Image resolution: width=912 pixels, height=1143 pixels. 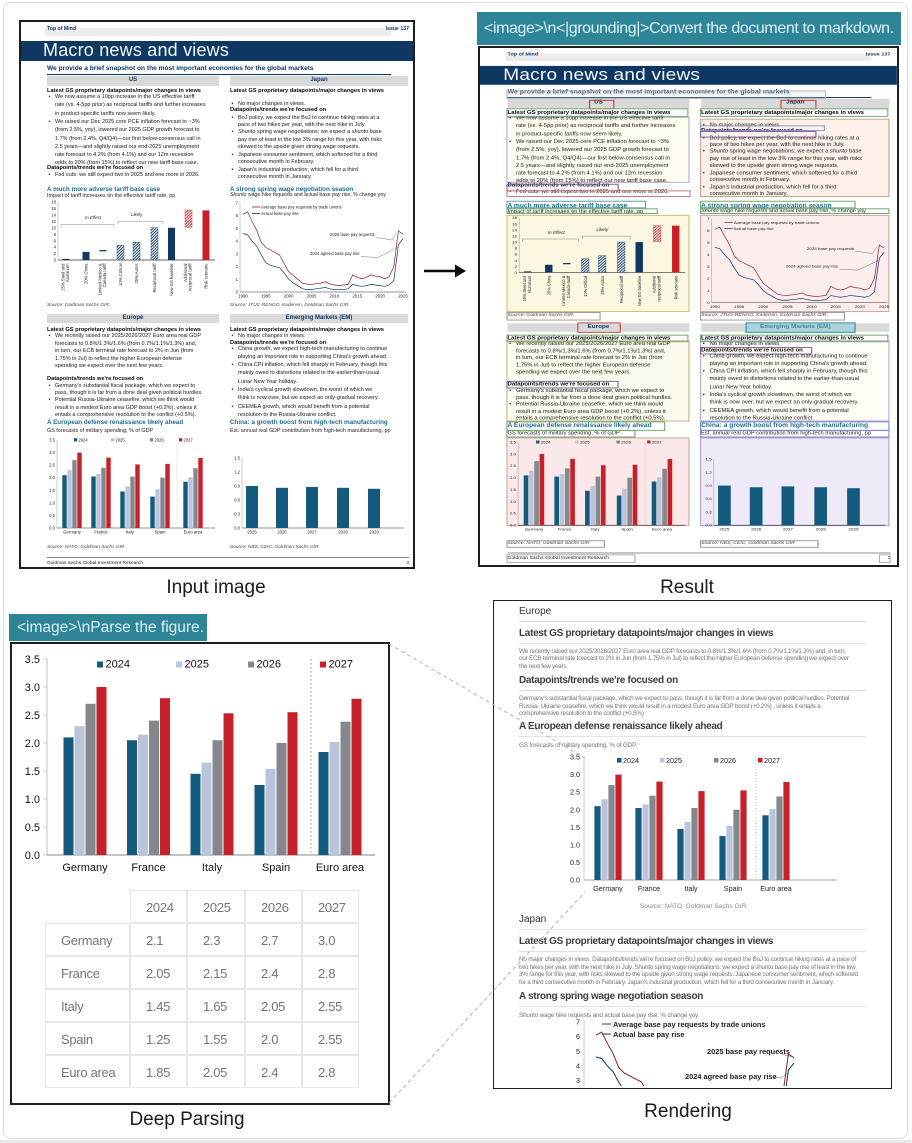 What do you see at coordinates (148, 868) in the screenshot?
I see `svg-text: France` at bounding box center [148, 868].